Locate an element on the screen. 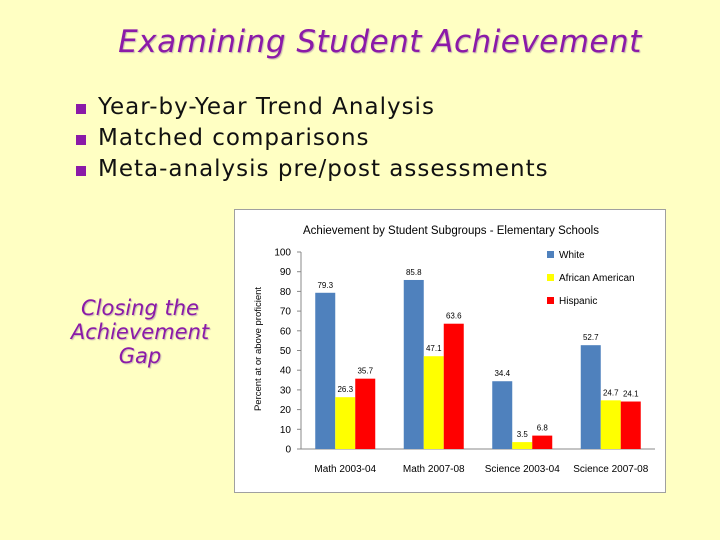 This screenshot has height=540, width=720. legend: White African American Hispanic is located at coordinates (591, 278).